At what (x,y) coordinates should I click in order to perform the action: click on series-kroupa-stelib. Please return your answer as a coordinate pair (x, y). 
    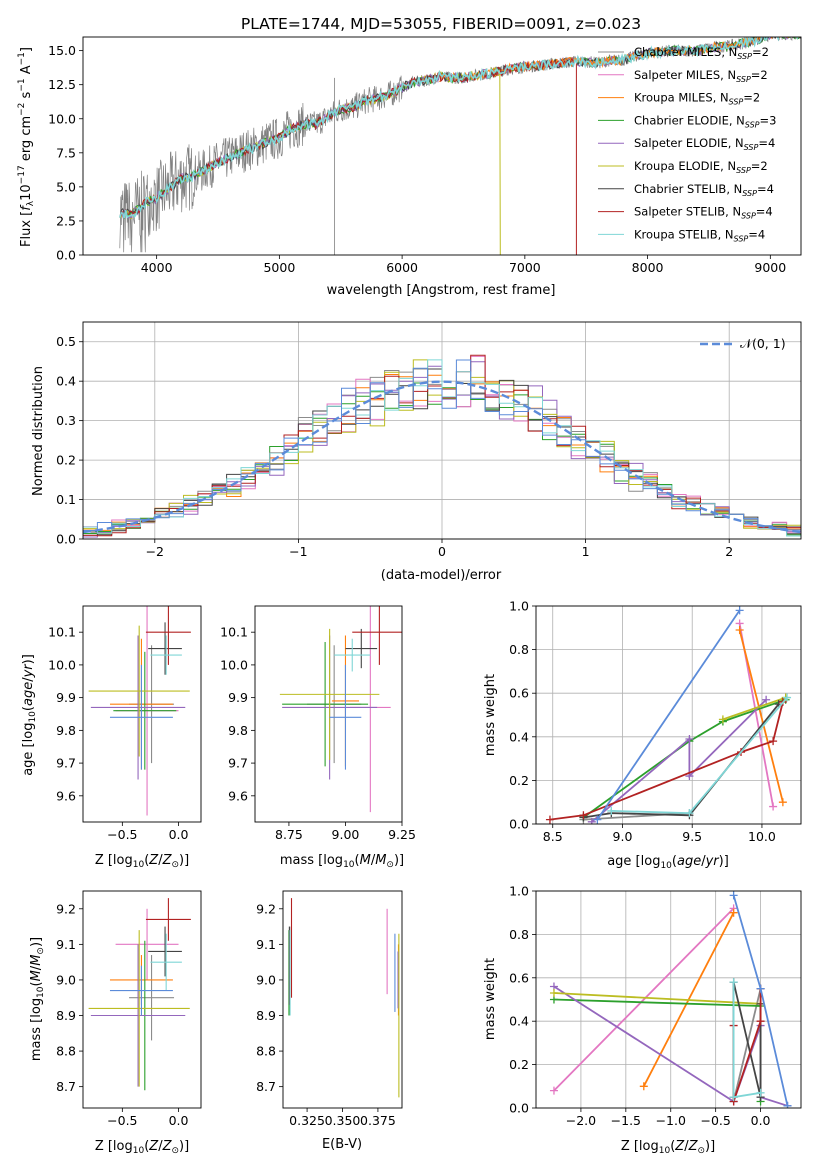
    Looking at the image, I should click on (699, 755).